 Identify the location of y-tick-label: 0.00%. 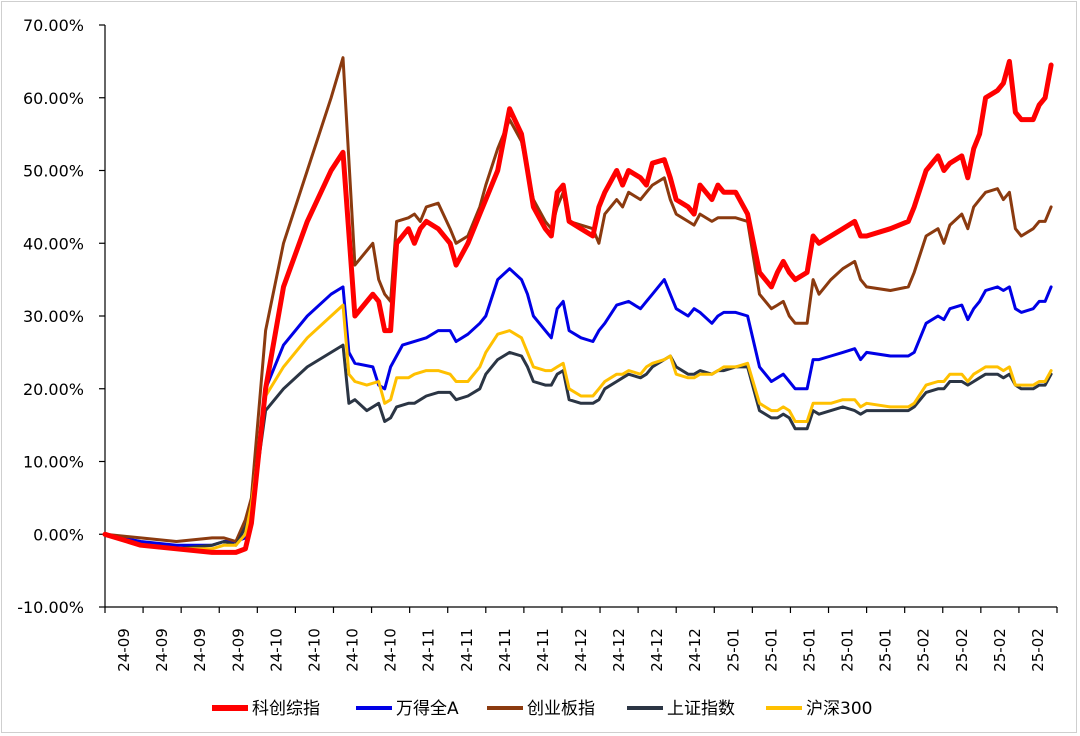
(58, 534).